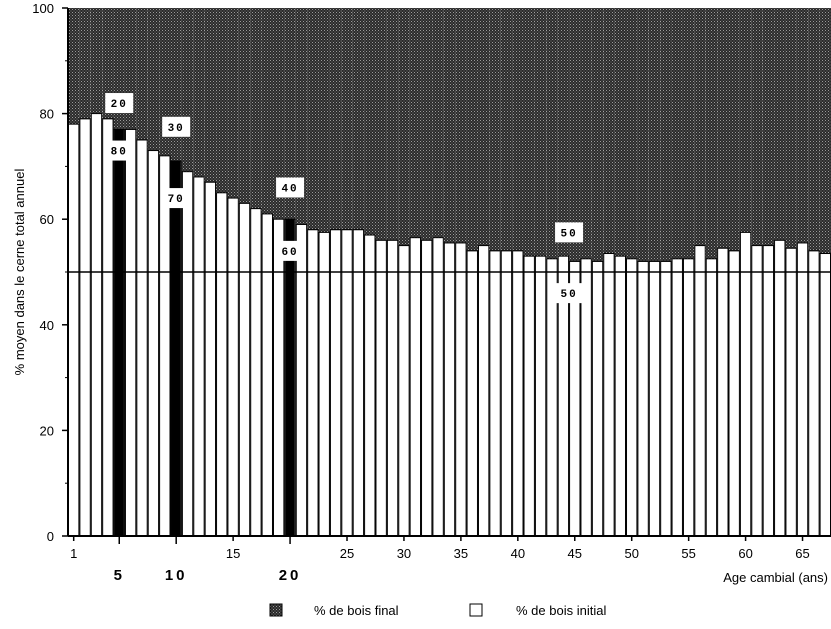 The width and height of the screenshot is (831, 629). What do you see at coordinates (290, 575) in the screenshot?
I see `x-tick-label: 20` at bounding box center [290, 575].